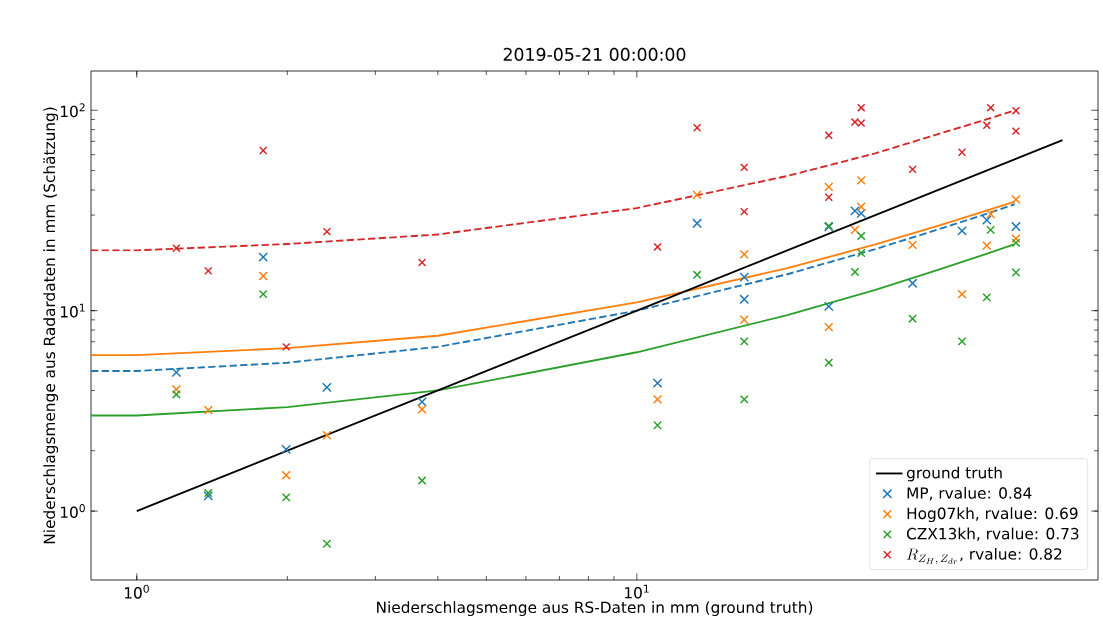  What do you see at coordinates (72, 511) in the screenshot?
I see `y-tick-label: 10$^{0}$` at bounding box center [72, 511].